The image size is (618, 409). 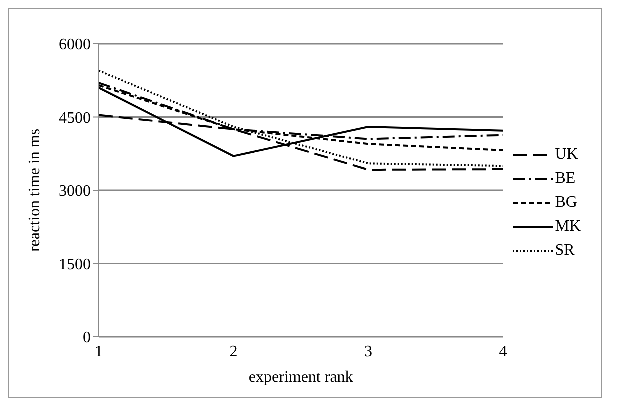 I want to click on legend-label: UK, so click(x=566, y=155).